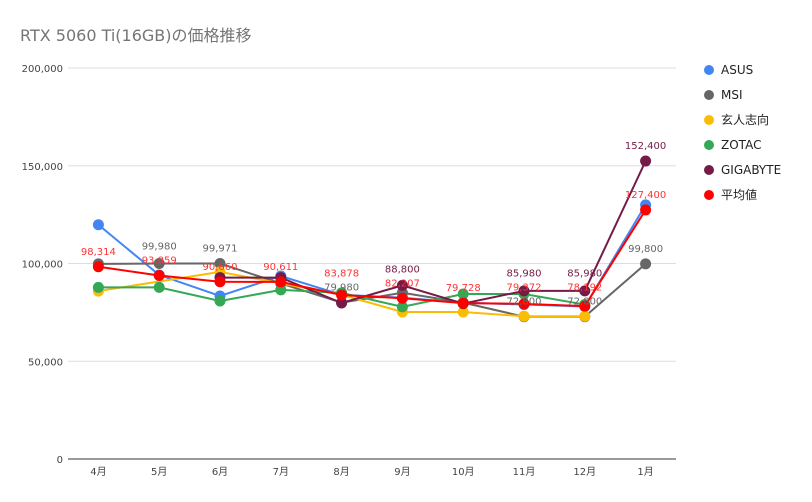  What do you see at coordinates (220, 472) in the screenshot?
I see `x-tick-label: 6月` at bounding box center [220, 472].